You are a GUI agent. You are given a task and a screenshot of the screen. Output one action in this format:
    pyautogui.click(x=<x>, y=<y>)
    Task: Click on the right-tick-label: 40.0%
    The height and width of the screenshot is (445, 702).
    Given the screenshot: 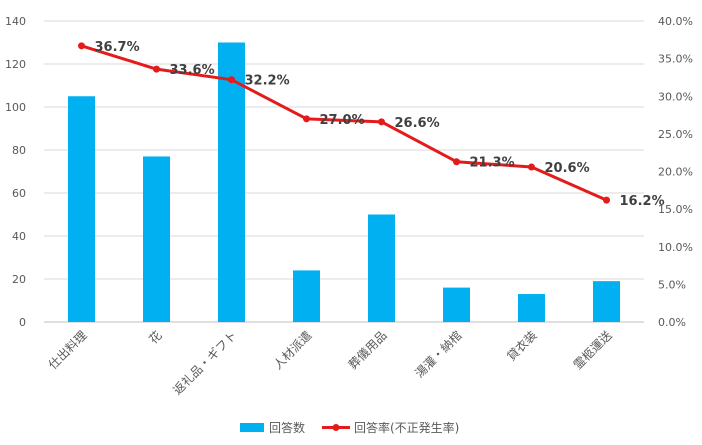 What is the action you would take?
    pyautogui.click(x=675, y=21)
    